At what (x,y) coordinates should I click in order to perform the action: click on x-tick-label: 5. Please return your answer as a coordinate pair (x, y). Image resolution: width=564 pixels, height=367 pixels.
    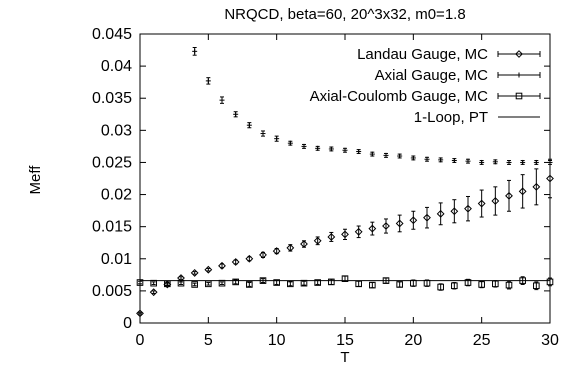
    Looking at the image, I should click on (208, 340).